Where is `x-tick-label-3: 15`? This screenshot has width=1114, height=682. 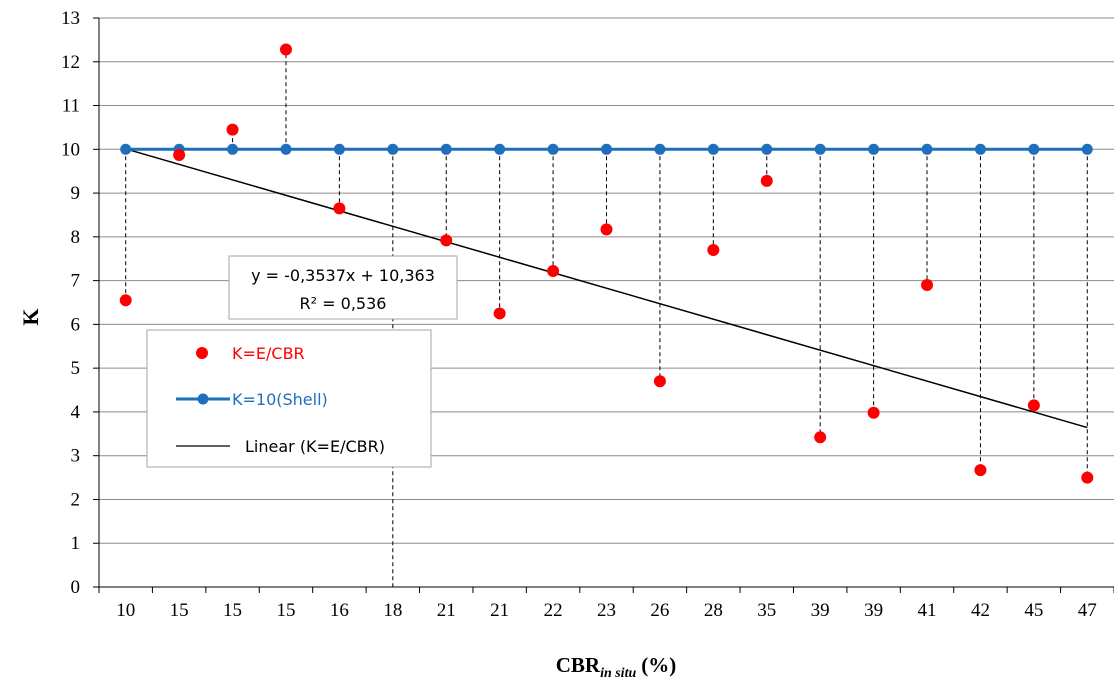
x-tick-label-3: 15 is located at coordinates (285, 610).